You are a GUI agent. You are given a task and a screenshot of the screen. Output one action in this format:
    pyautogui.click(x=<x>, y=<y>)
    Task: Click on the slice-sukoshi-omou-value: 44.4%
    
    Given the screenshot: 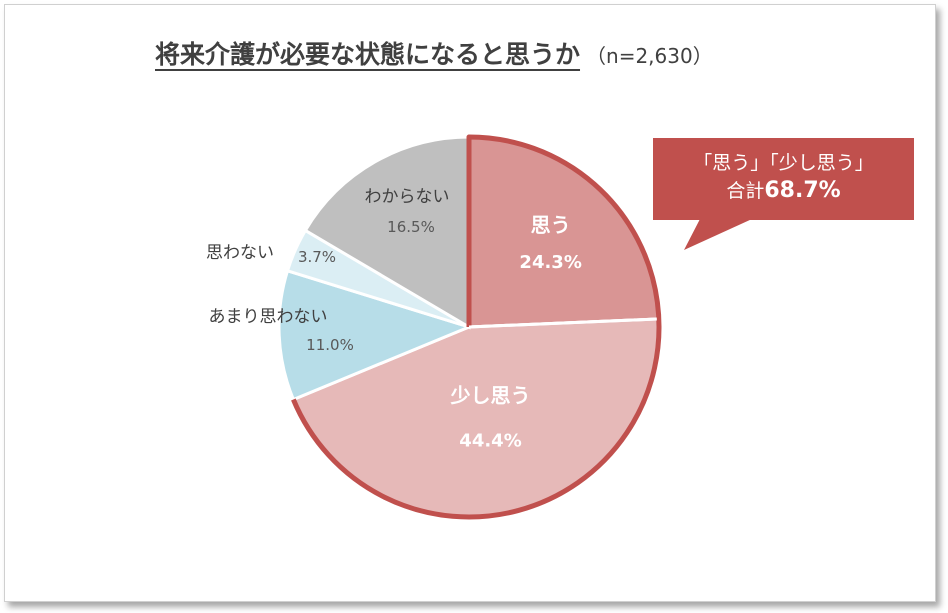 What is the action you would take?
    pyautogui.click(x=490, y=441)
    